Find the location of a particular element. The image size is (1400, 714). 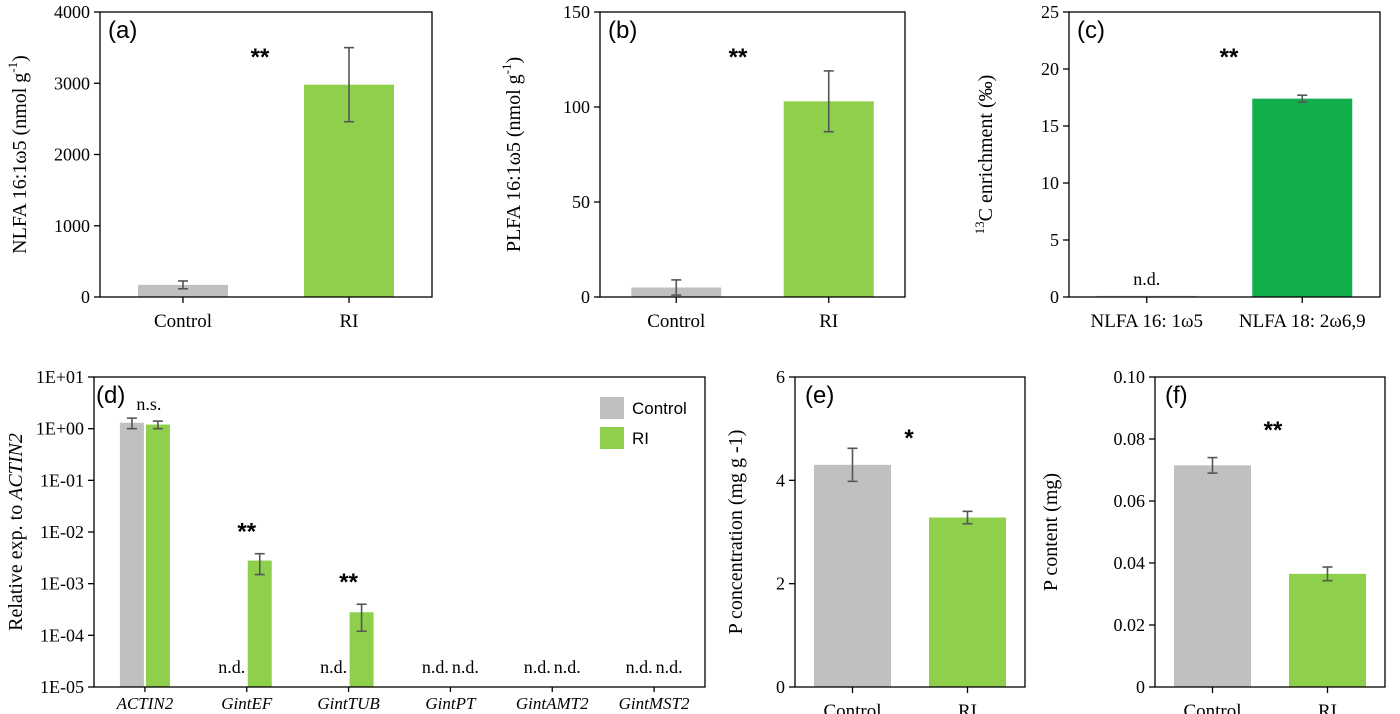

y-tick-label: 4000 is located at coordinates (72, 12).